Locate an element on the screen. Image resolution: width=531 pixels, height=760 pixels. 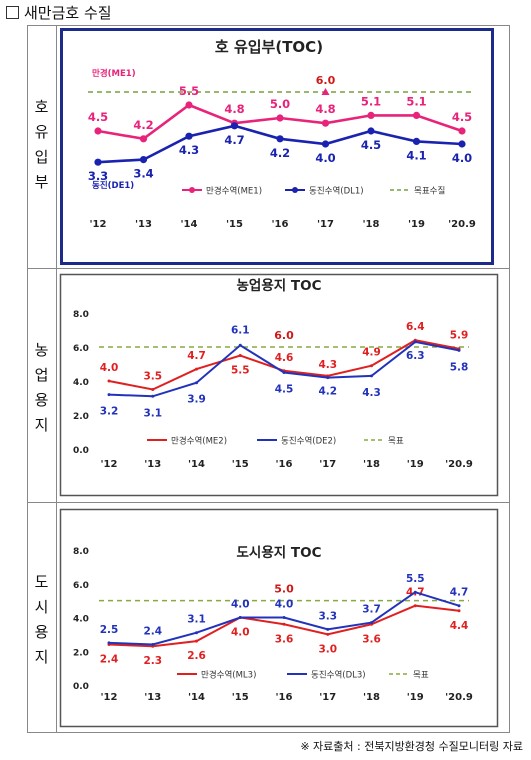
x-tick-label: '20.9 is located at coordinates (459, 697).